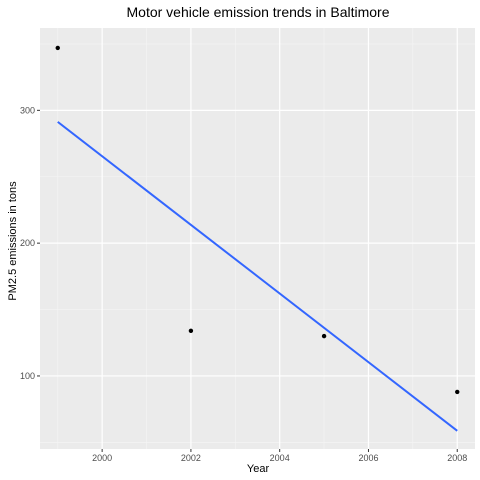 This screenshot has width=480, height=480. Describe the element at coordinates (13, 241) in the screenshot. I see `y-axis-title: PM2.5 emissions in tons` at that location.